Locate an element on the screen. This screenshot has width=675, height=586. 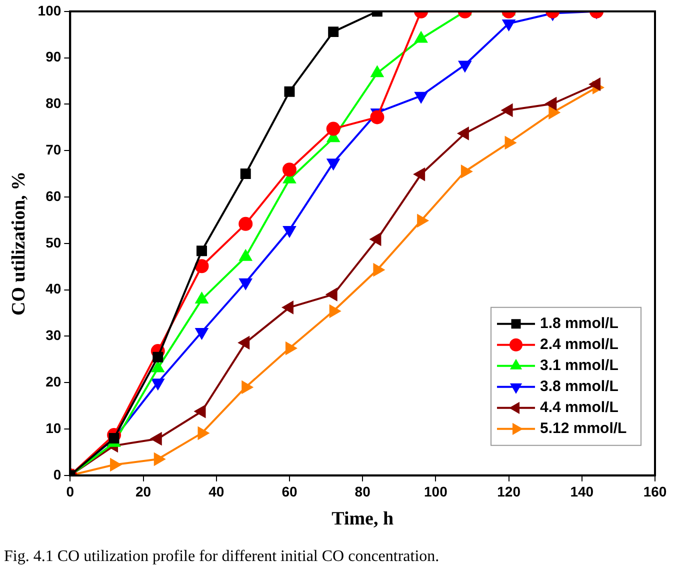
y-tick-label: 50 is located at coordinates (54, 242).